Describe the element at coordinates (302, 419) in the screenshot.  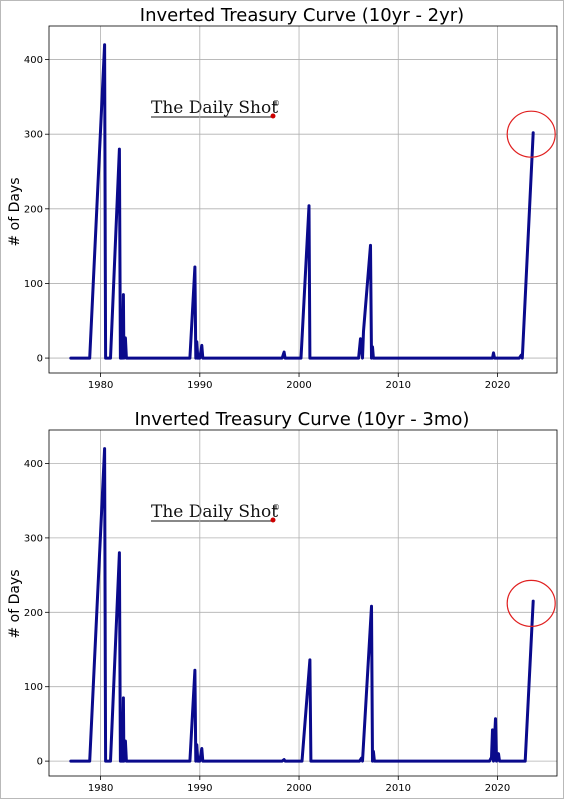
I see `chart-title: Inverted Treasury Curve (10yr - 3mo)` at that location.